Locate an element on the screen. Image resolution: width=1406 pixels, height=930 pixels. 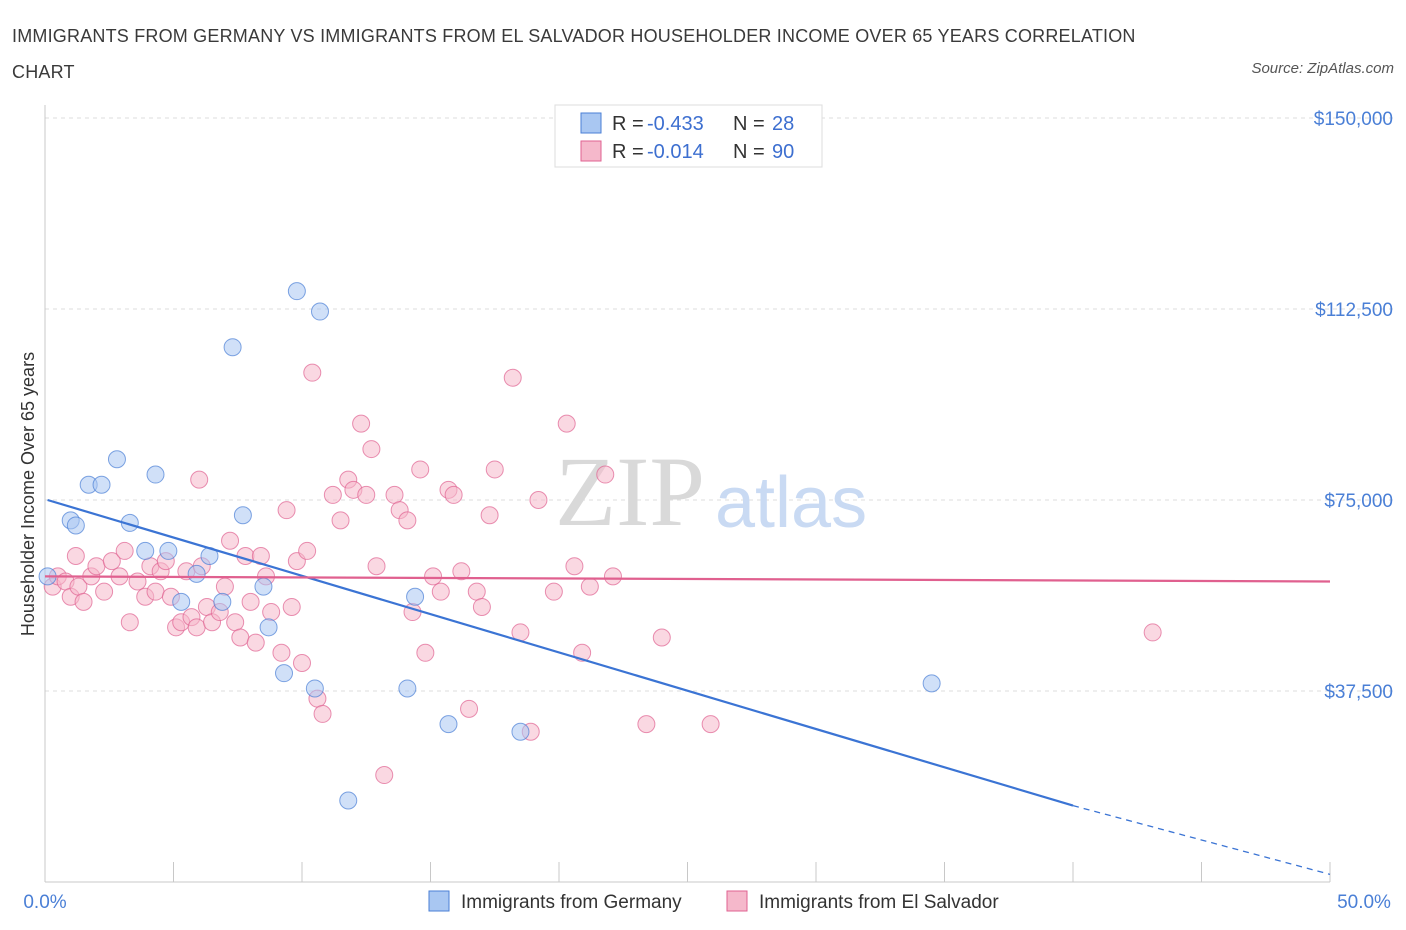
x-ticks is located at coordinates (687, 872).